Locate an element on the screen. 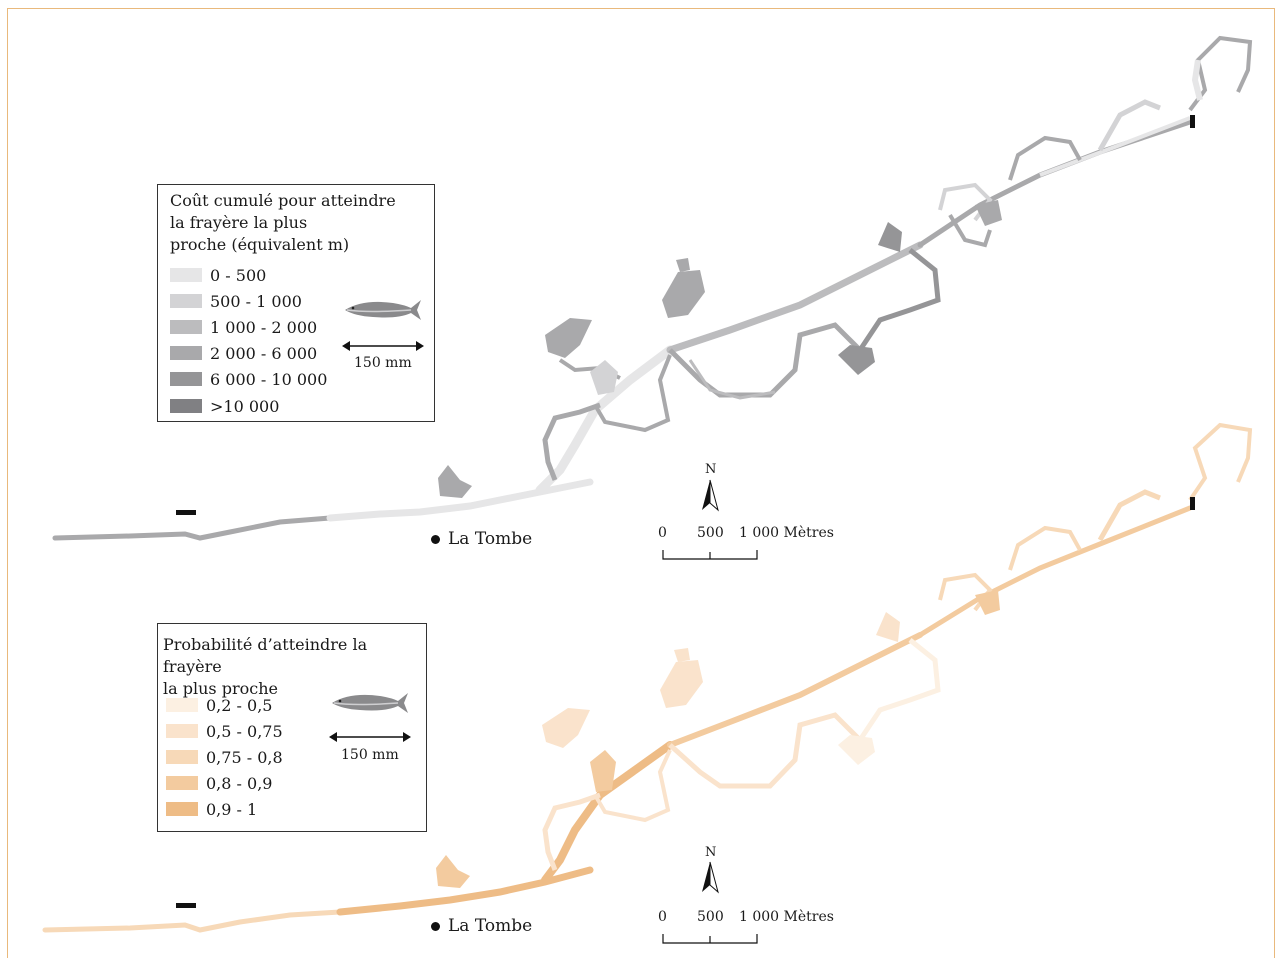 This screenshot has height=961, width=1283. legend-row: 0 - 500 is located at coordinates (218, 275).